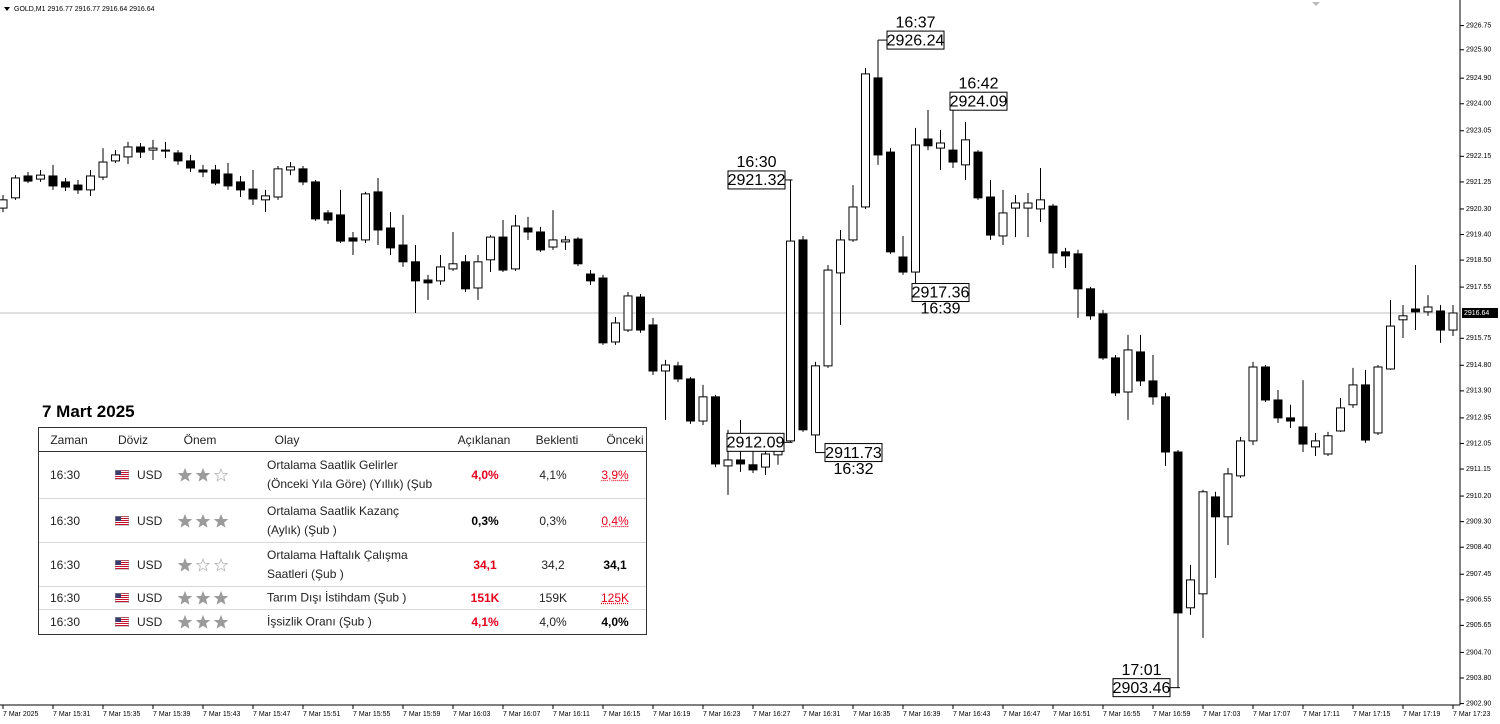  What do you see at coordinates (1478, 625) in the screenshot?
I see `y-tick-label: 2905.65` at bounding box center [1478, 625].